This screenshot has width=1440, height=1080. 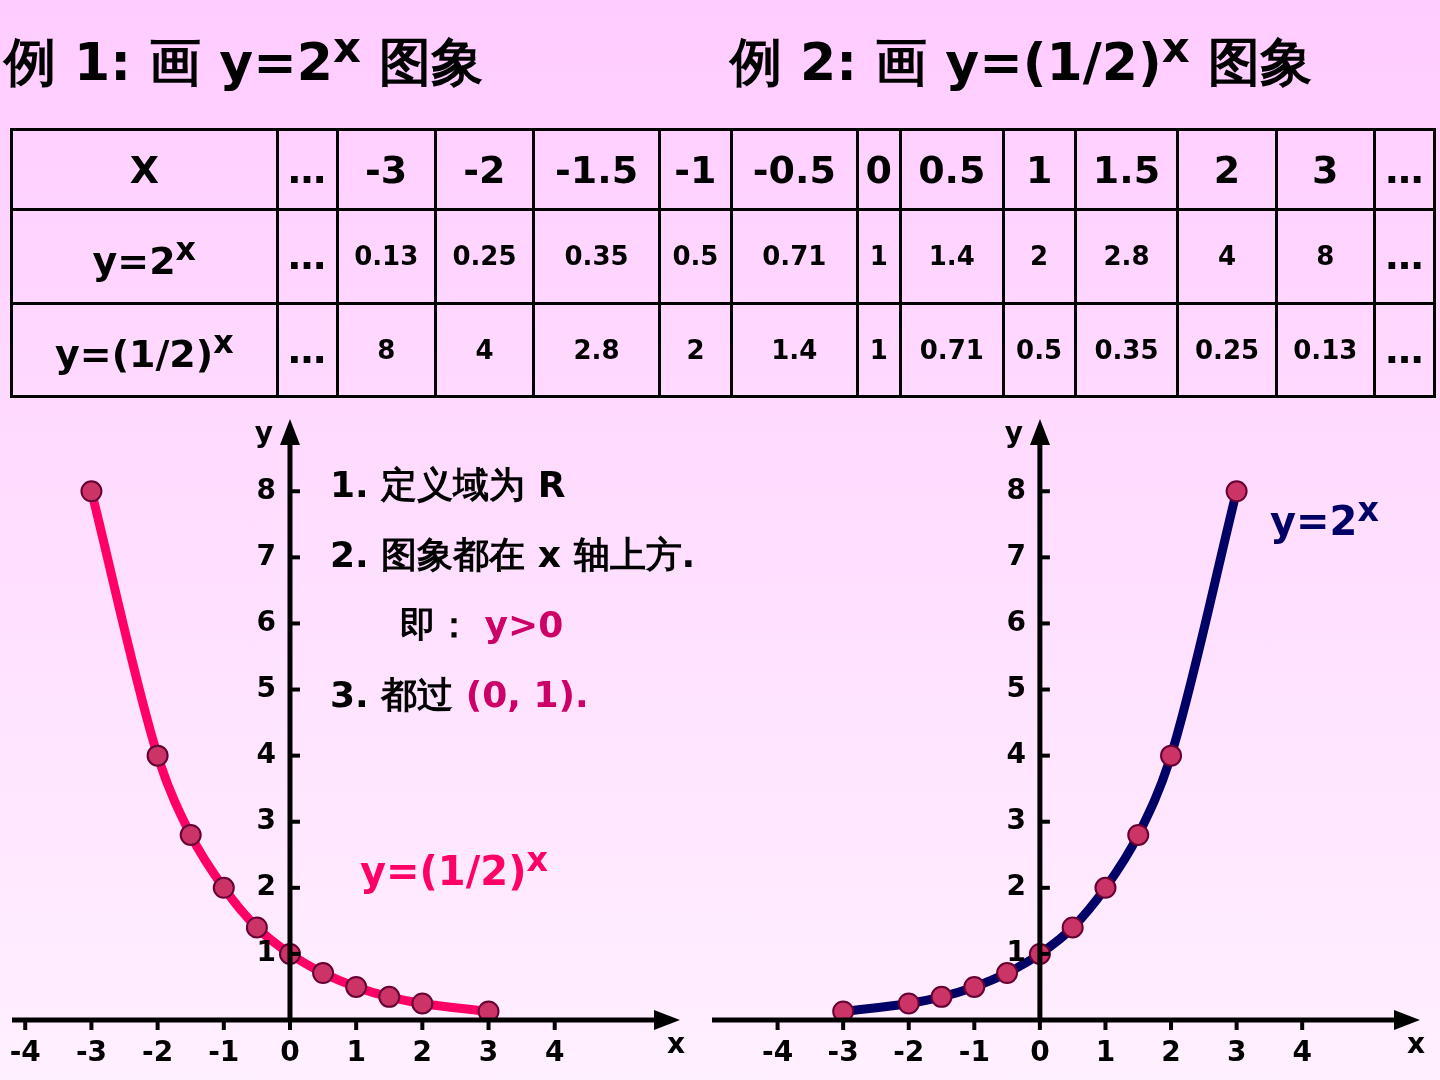 What do you see at coordinates (1021, 58) in the screenshot?
I see `text: 例 2: 画 y=(1/2)$^{x}$ 图象` at bounding box center [1021, 58].